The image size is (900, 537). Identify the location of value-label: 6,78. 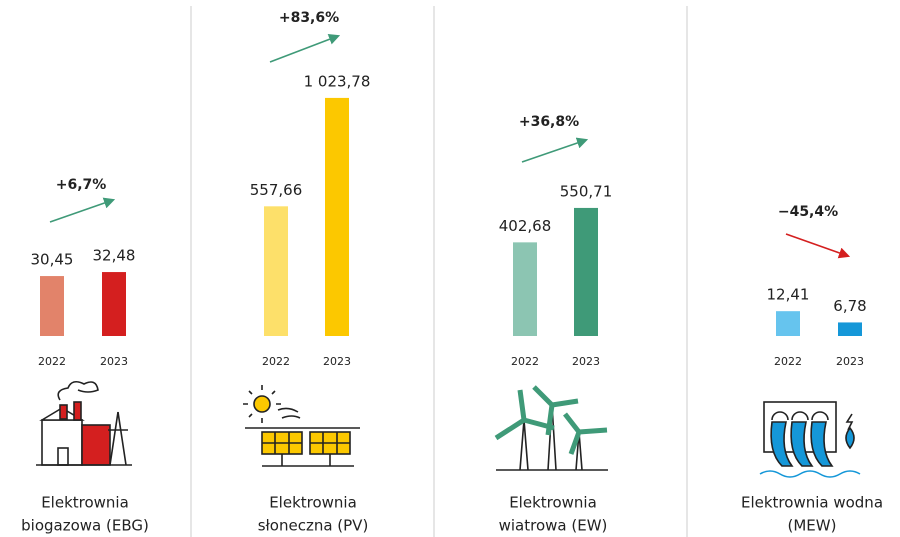
(849, 306).